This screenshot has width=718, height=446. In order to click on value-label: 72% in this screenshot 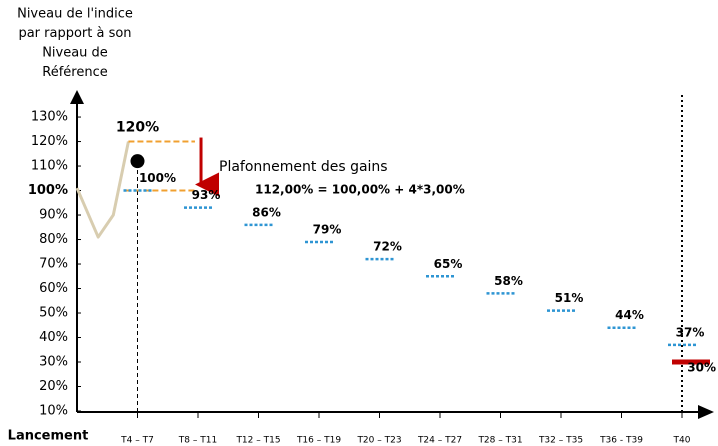, I will do `click(387, 247)`.